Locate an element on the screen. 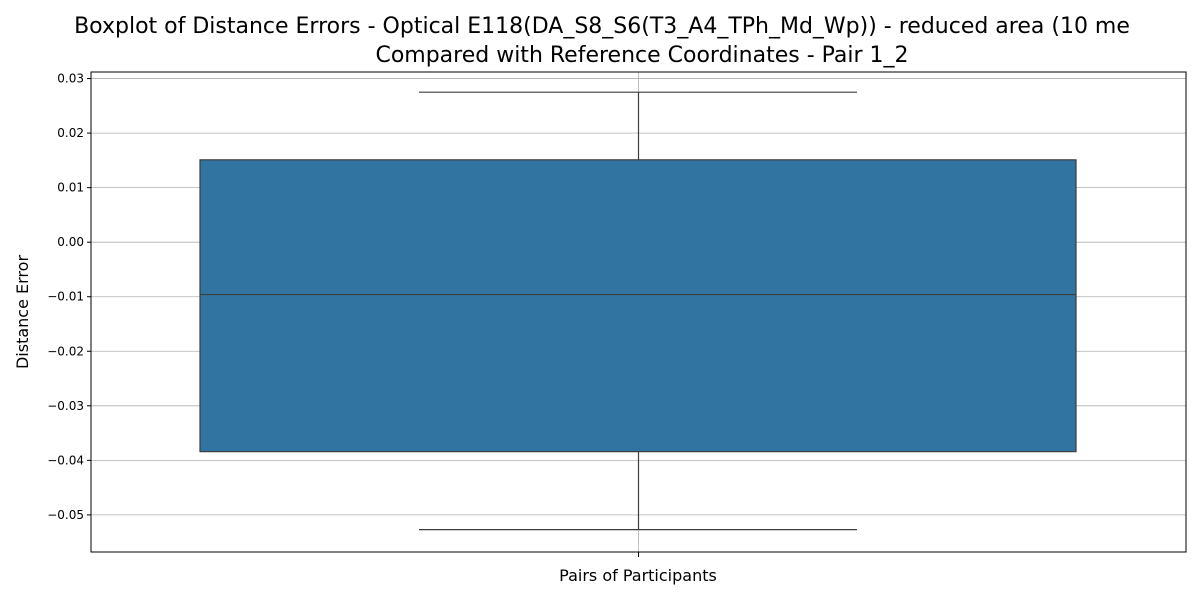 This screenshot has width=1200, height=600. y-tick-label: 0.01 is located at coordinates (70, 188).